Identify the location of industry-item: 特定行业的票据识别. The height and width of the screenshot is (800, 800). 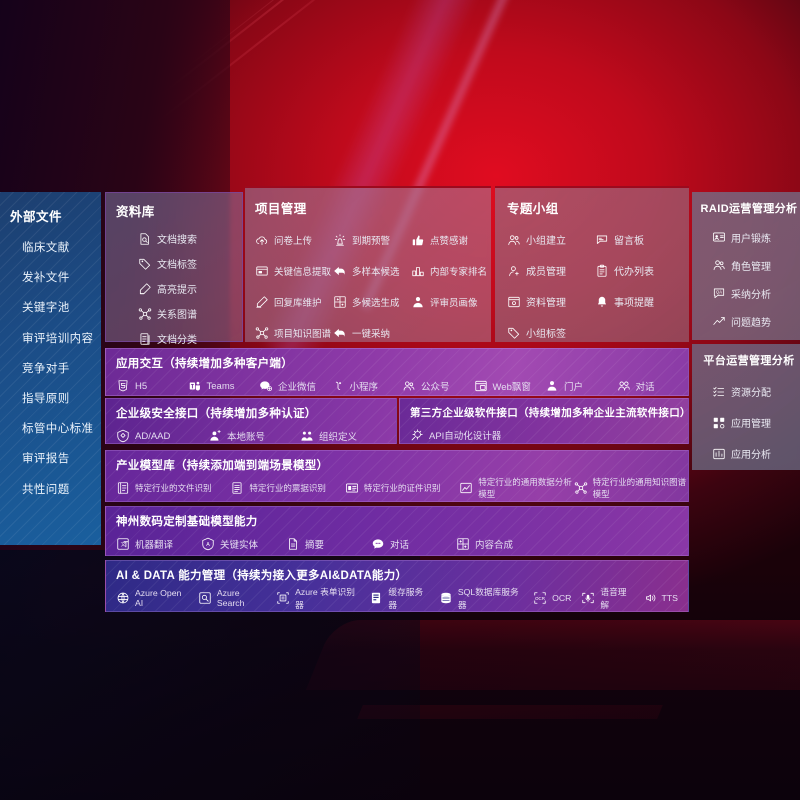
(287, 488).